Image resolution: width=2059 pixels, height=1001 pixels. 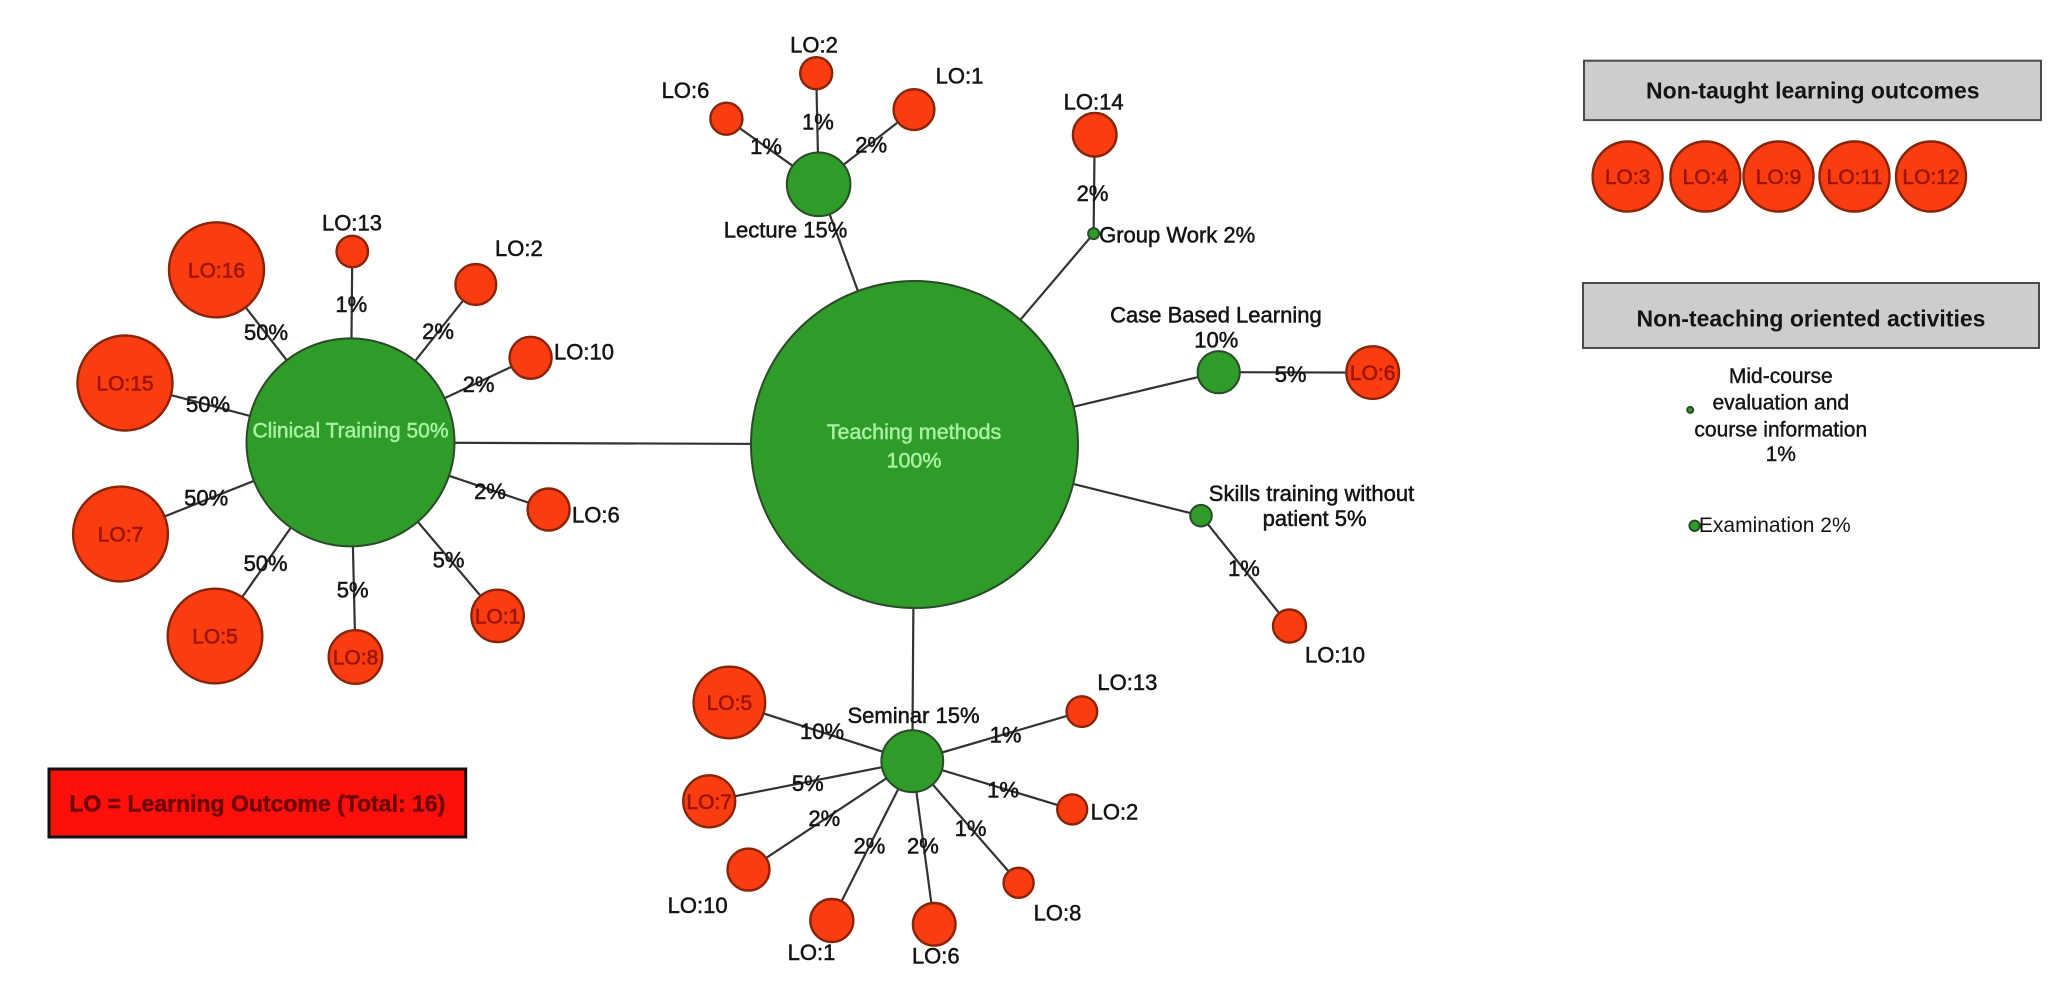 I want to click on svg-text: LO:12, so click(x=1930, y=177).